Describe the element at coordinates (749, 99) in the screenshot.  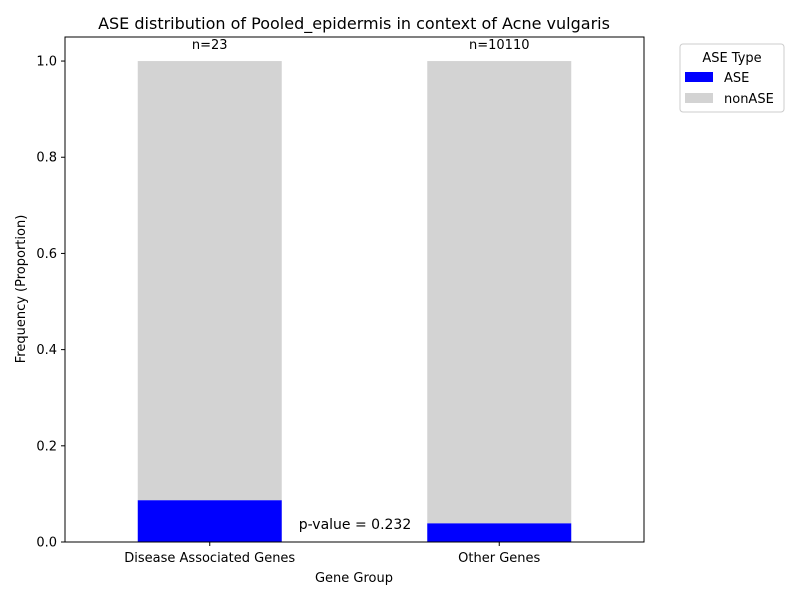
I see `legend-label-nonase: nonASE` at that location.